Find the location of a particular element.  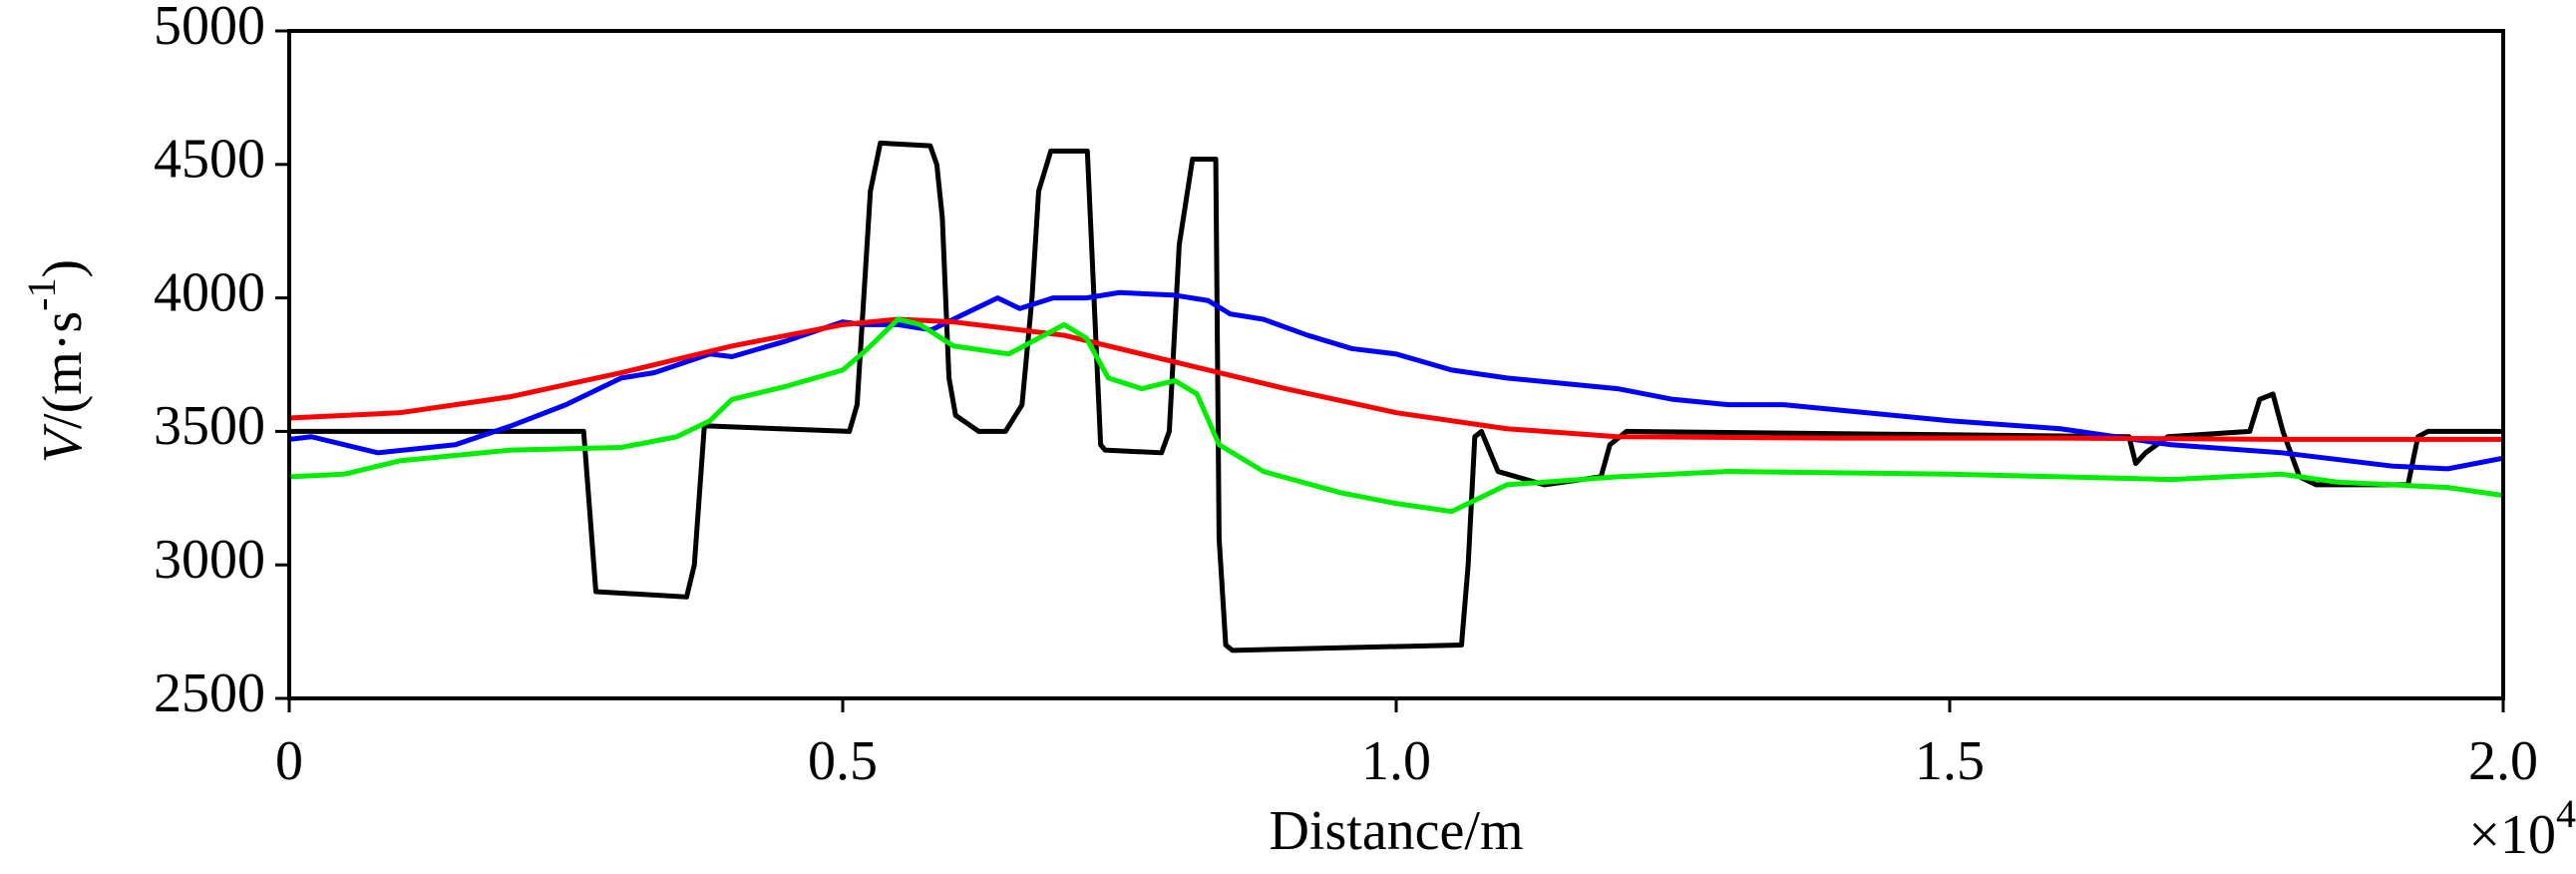

y-label-part: /(m·s is located at coordinates (63, 370).